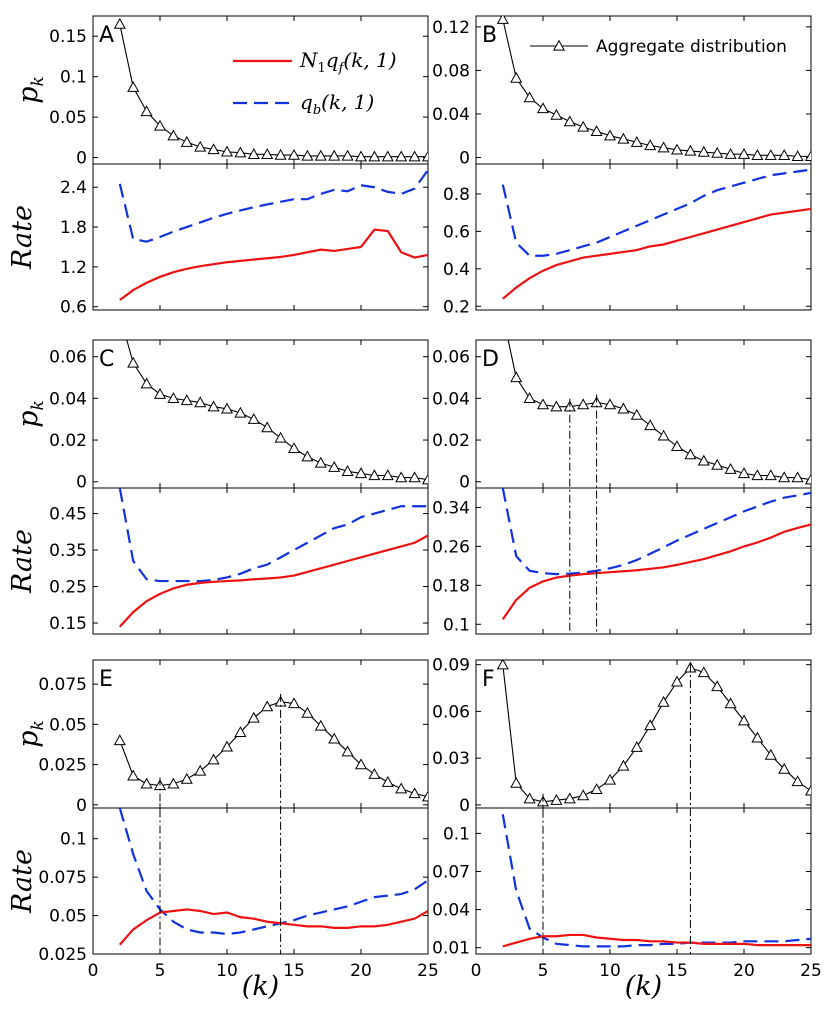  What do you see at coordinates (451, 872) in the screenshot?
I see `panel-f-bottom-ytick-label: 0.07` at bounding box center [451, 872].